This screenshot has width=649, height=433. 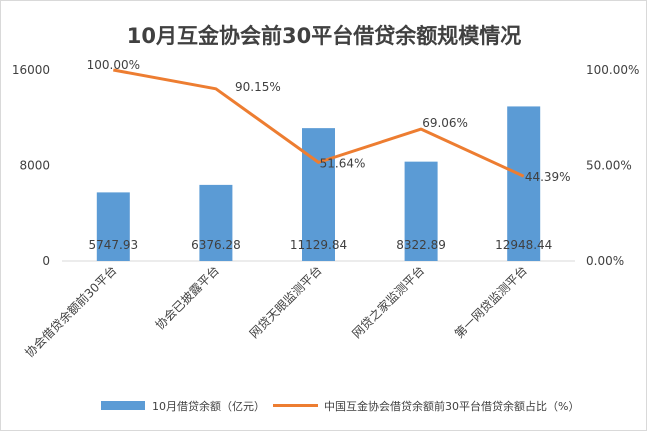 I want to click on right-tick-label: 50.00%, so click(x=609, y=166).